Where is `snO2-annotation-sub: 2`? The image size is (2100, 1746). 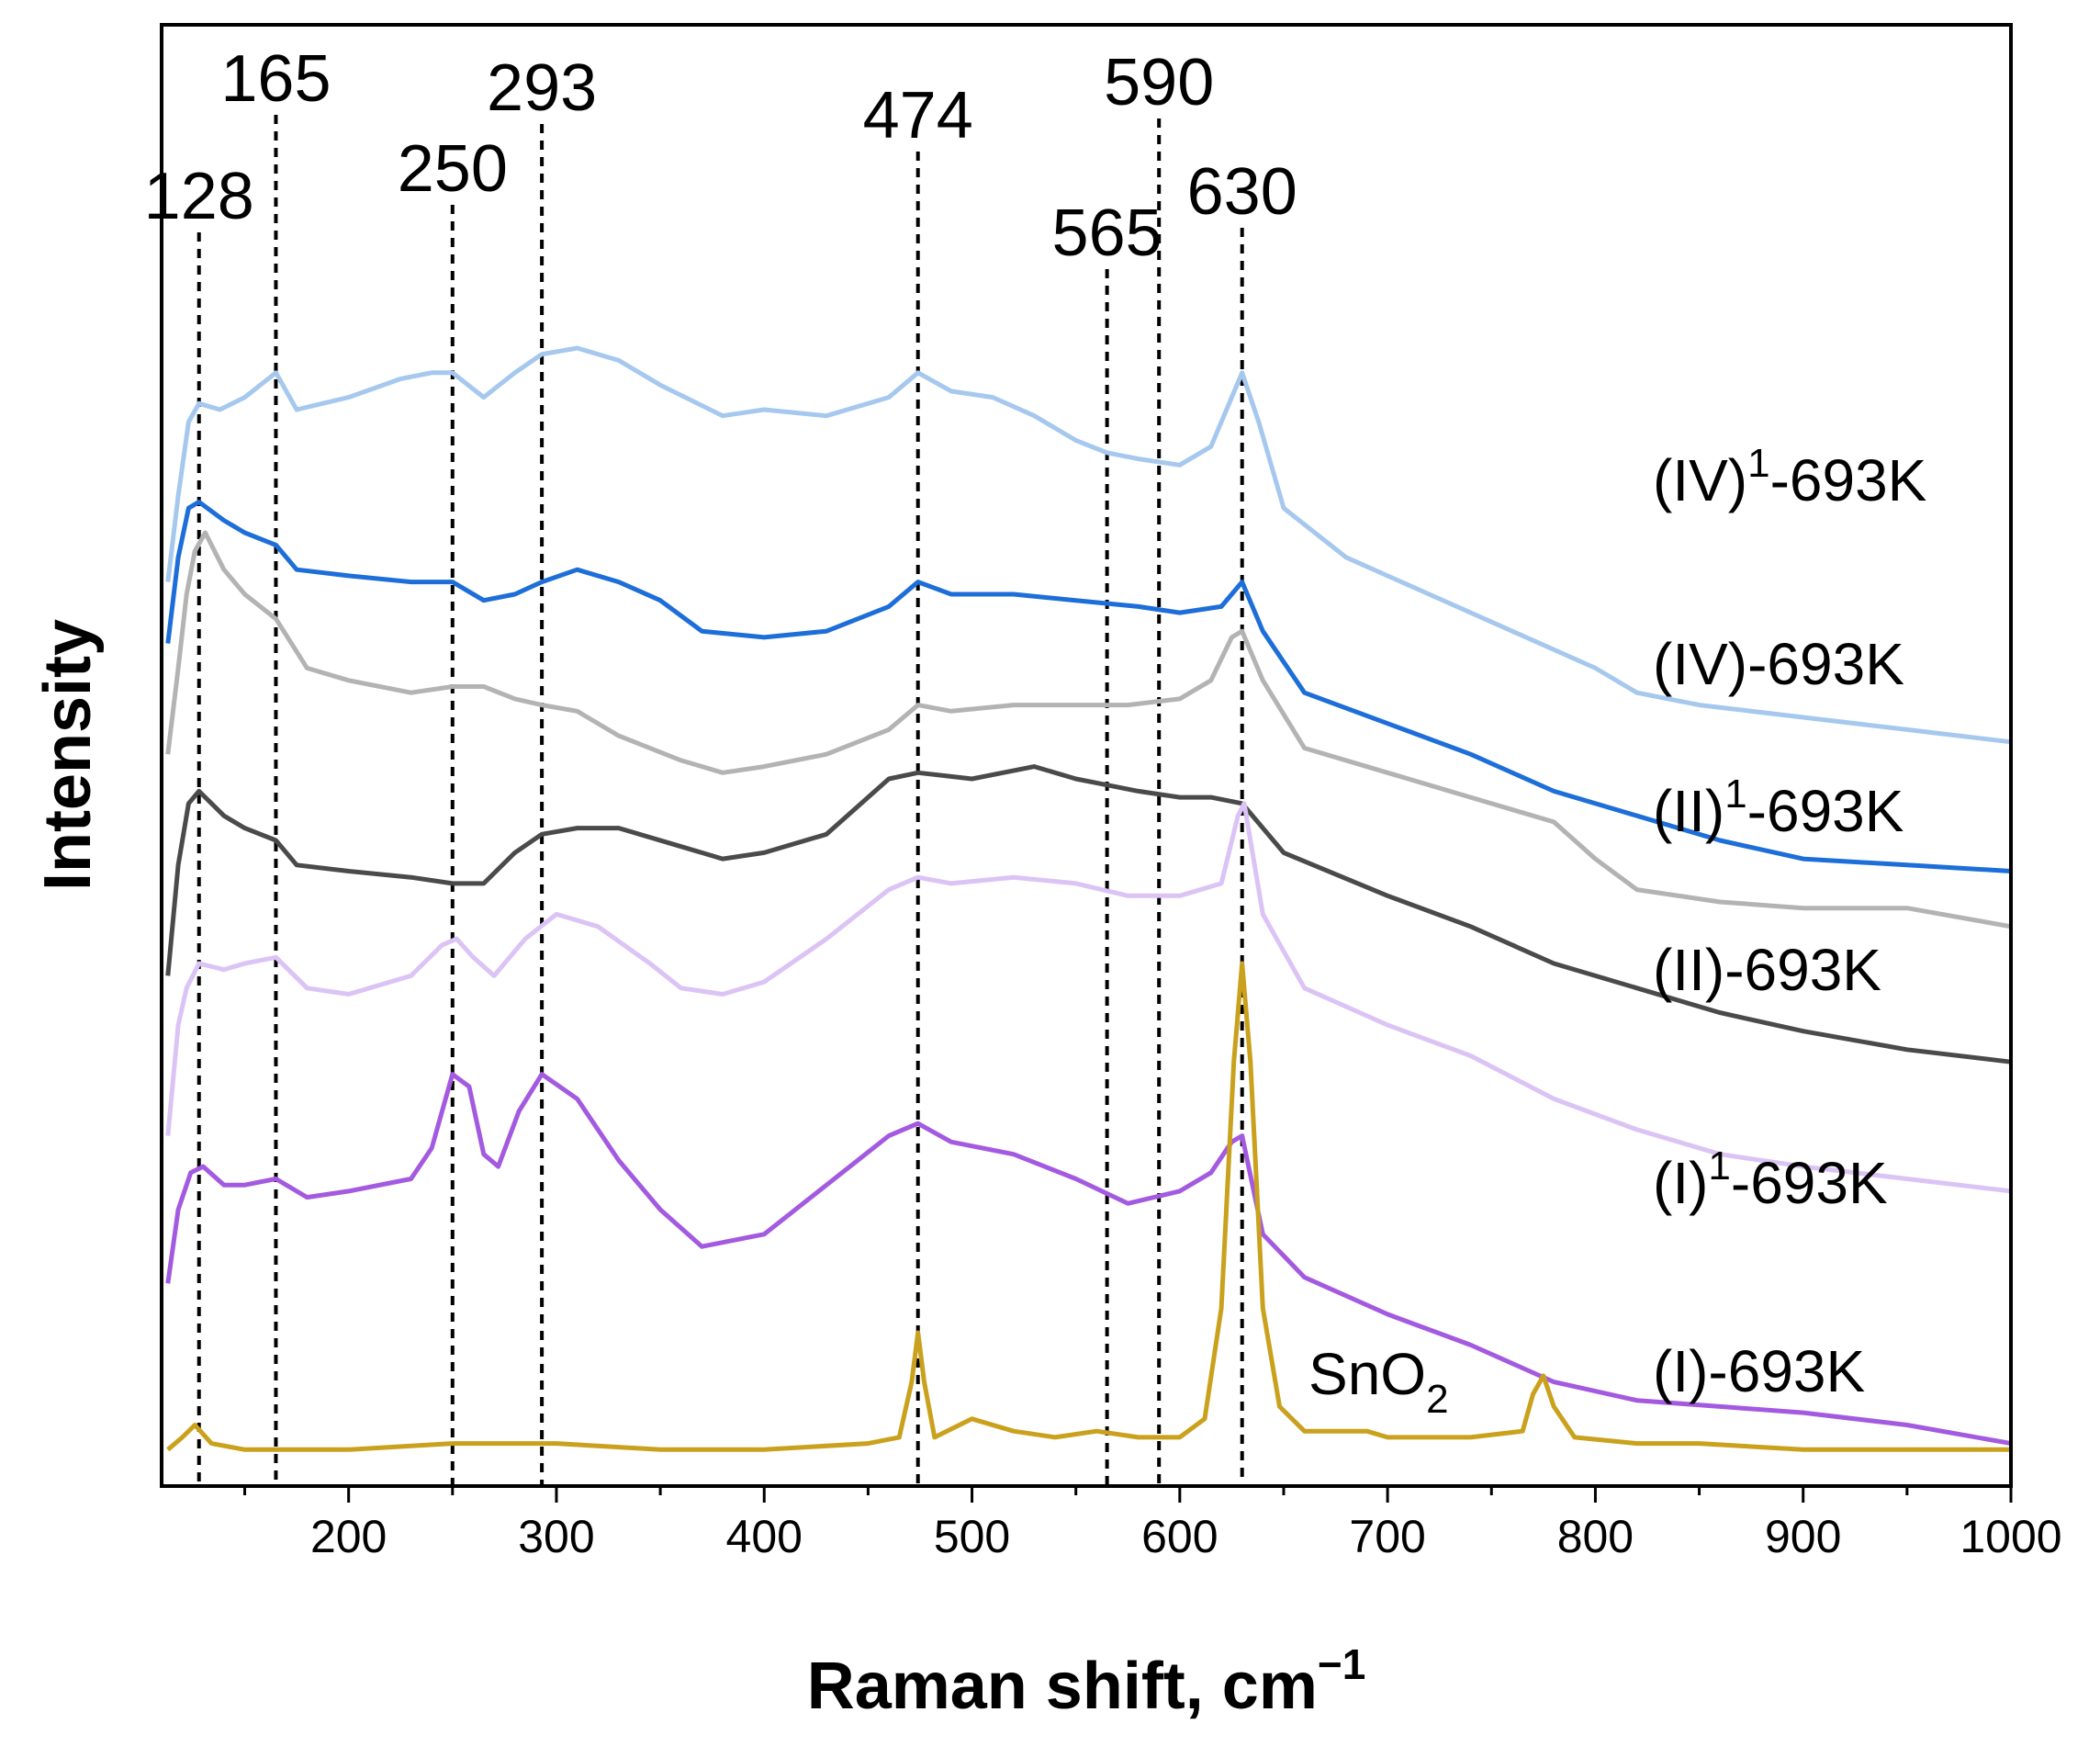 snO2-annotation-sub: 2 is located at coordinates (1437, 1399).